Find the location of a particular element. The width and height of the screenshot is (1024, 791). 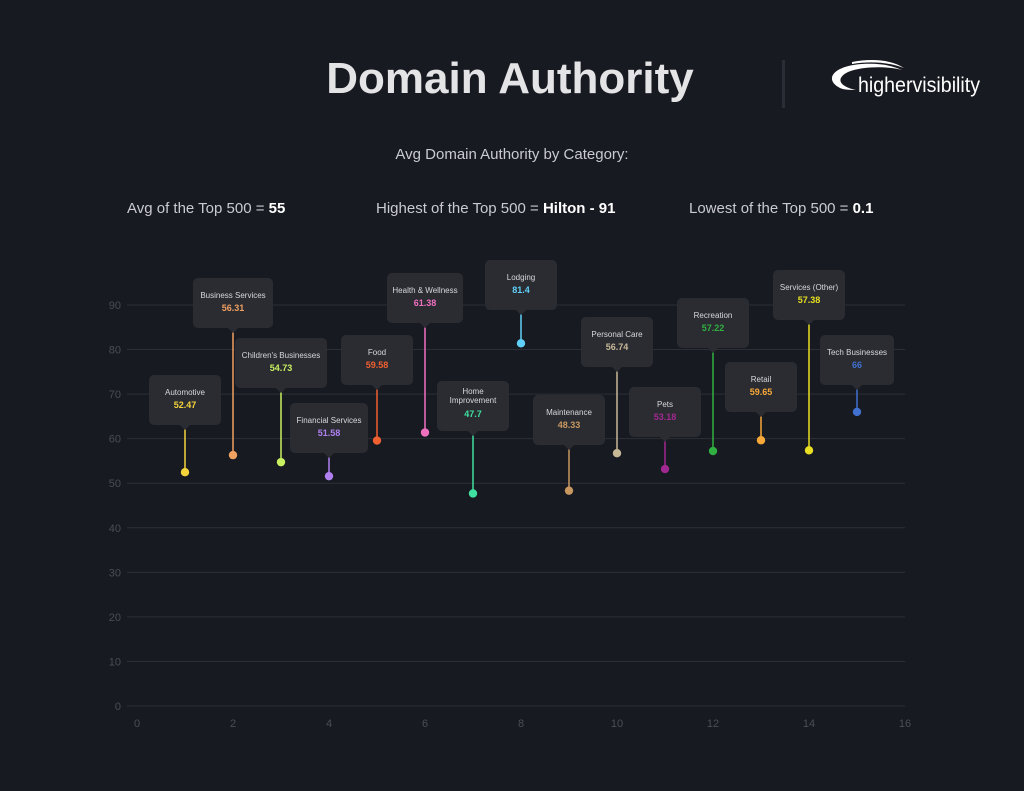

tooltip-label: Children's Businesses is located at coordinates (281, 355).